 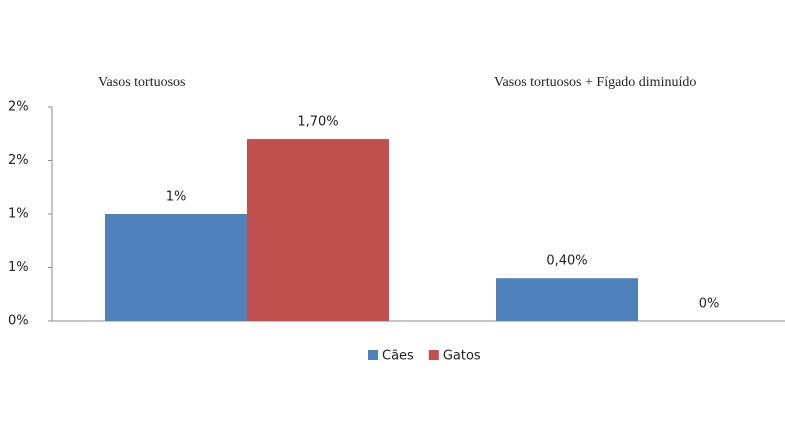 I want to click on category-label: Vasos tortuosos + Fígado diminuído, so click(x=595, y=82).